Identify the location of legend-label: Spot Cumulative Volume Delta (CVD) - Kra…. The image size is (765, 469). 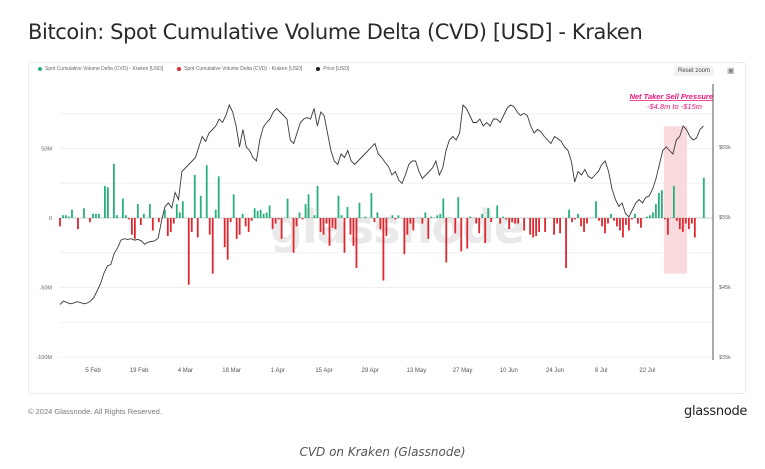
(243, 69).